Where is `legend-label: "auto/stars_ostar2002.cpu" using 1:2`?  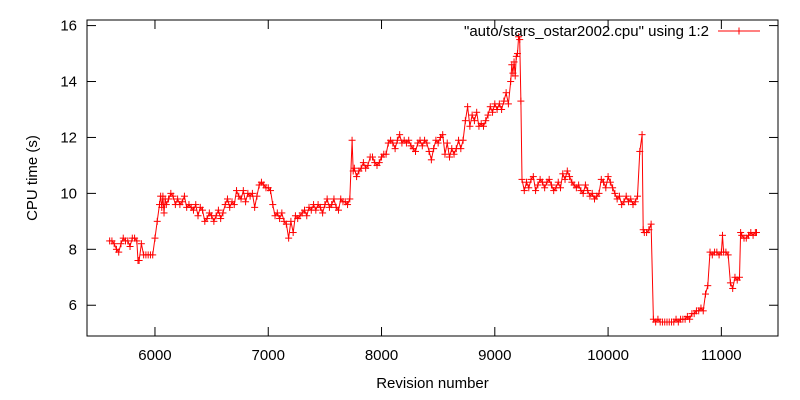
legend-label: "auto/stars_ostar2002.cpu" using 1:2 is located at coordinates (586, 31).